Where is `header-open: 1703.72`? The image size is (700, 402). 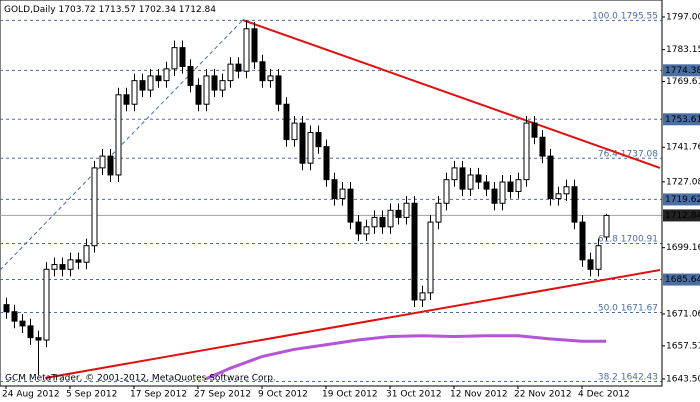 header-open: 1703.72 is located at coordinates (77, 10).